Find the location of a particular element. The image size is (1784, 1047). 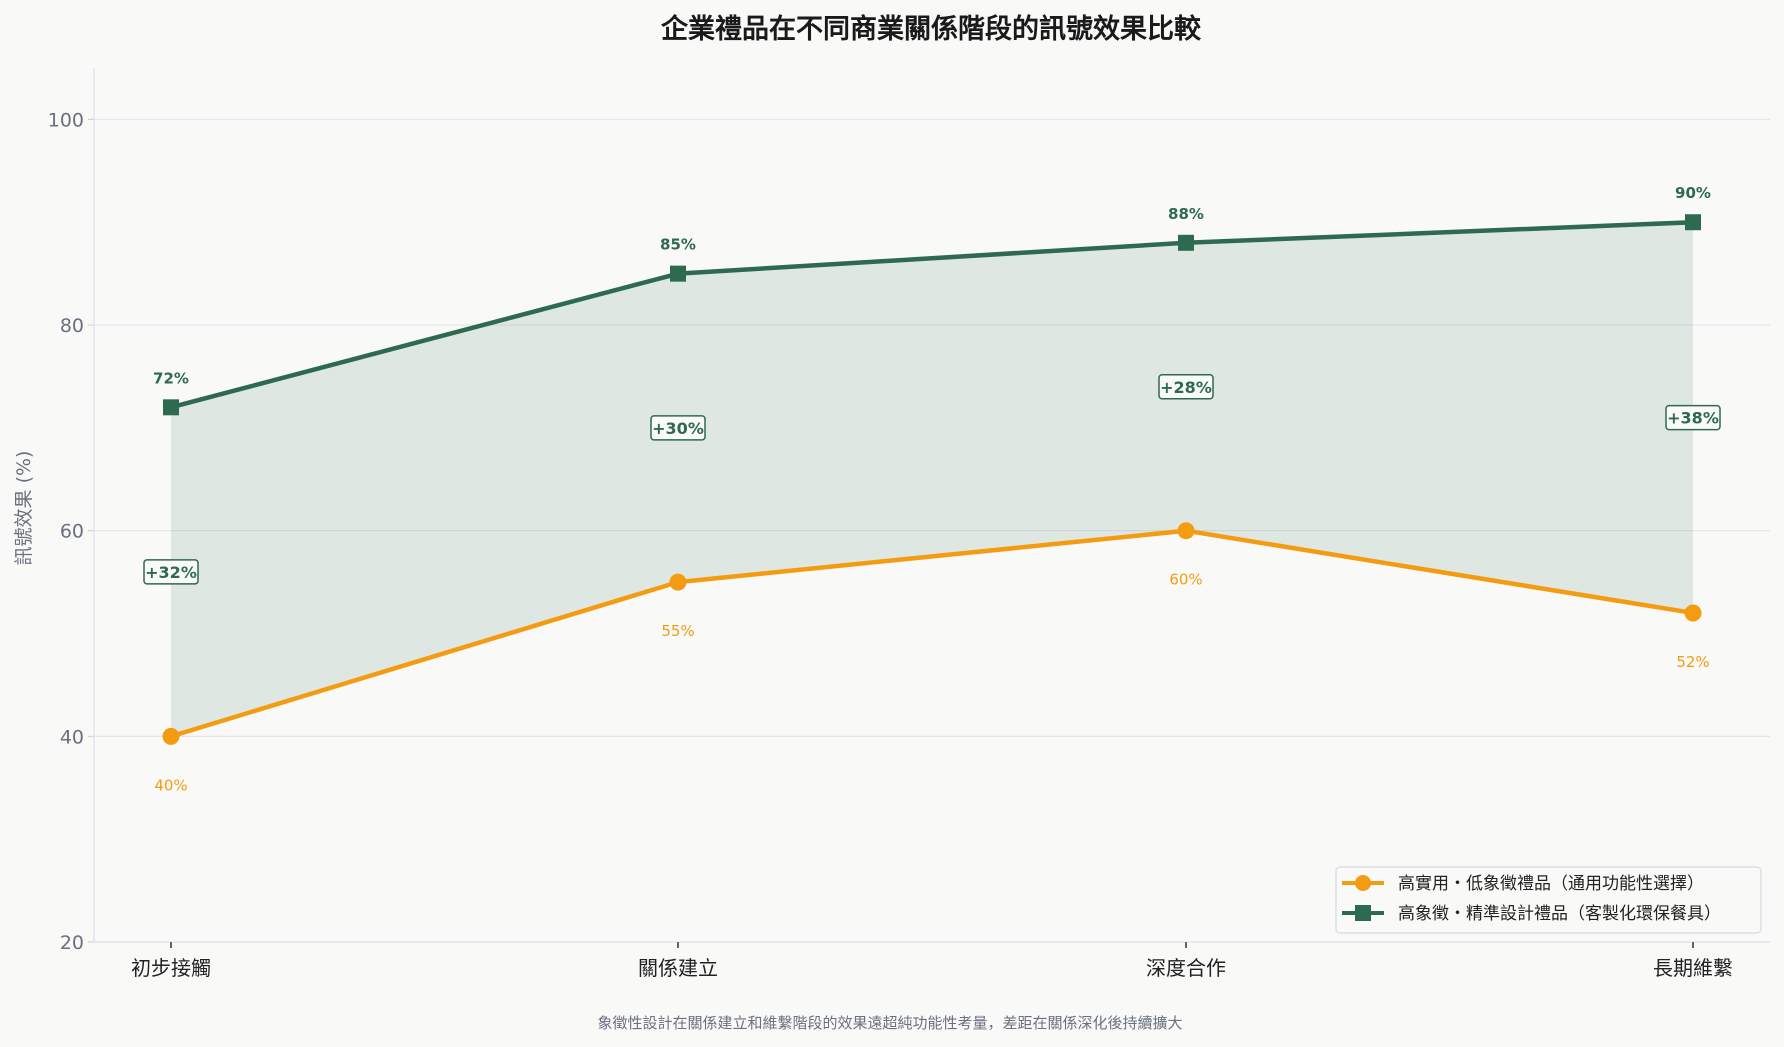

legend-label-functional: 高實用・低象徵禮品（通用功能性選擇） is located at coordinates (1551, 884).